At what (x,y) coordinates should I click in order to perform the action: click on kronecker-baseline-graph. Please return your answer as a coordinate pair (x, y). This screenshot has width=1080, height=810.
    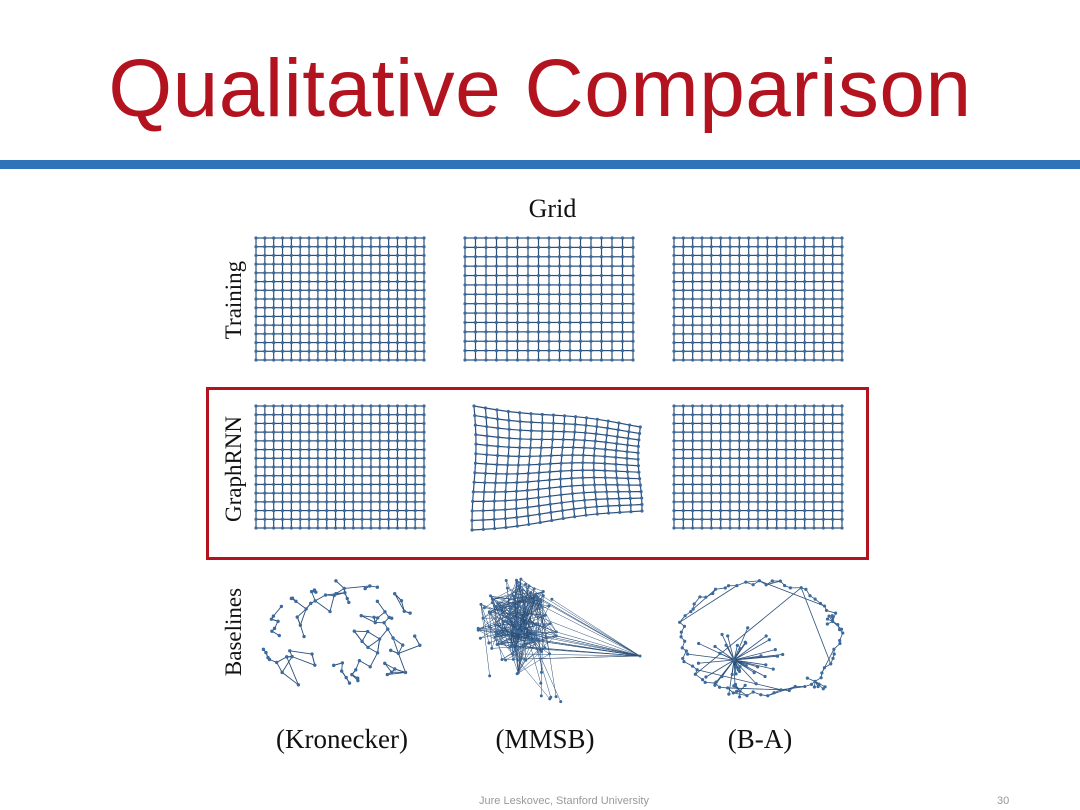
    Looking at the image, I should click on (341, 633).